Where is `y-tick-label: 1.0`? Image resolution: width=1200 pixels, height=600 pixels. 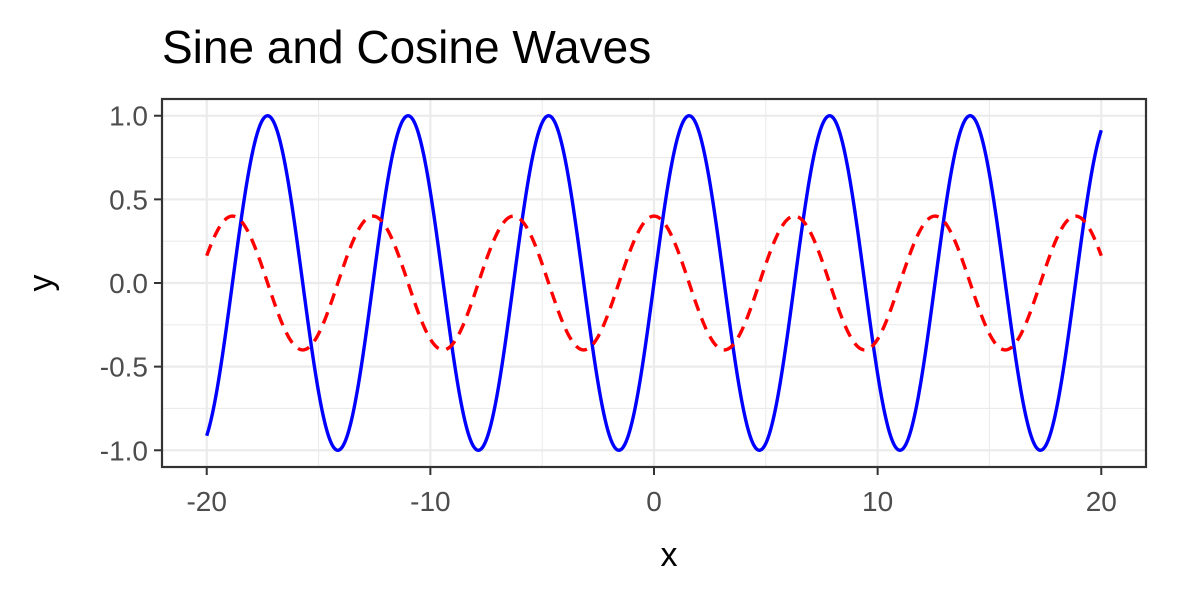
y-tick-label: 1.0 is located at coordinates (128, 116).